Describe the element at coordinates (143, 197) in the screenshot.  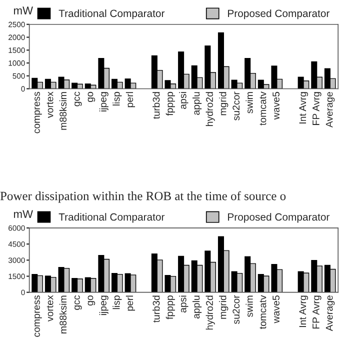
I see `text: Power dissipation within the ROB at the time of source o` at that location.